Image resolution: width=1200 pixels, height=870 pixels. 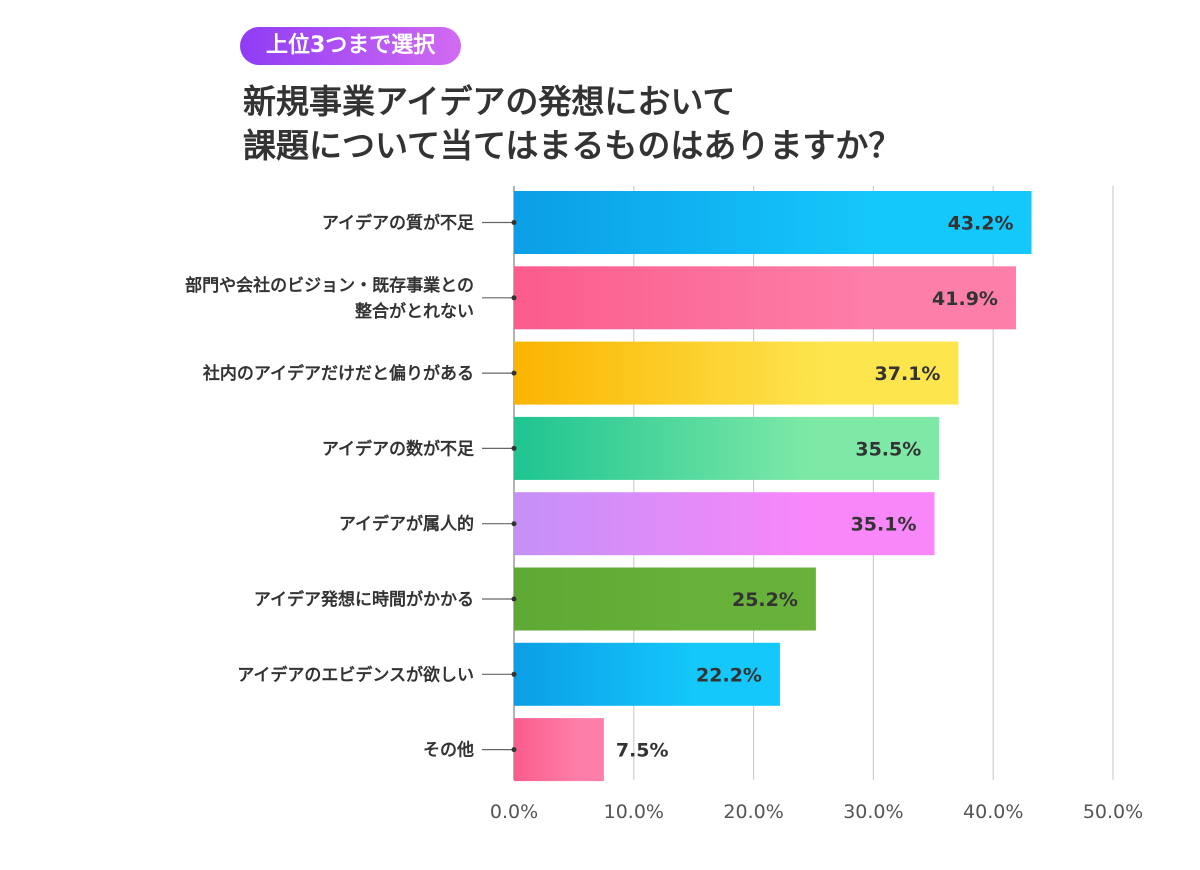 I want to click on bar-value-label: 7.5%, so click(x=642, y=751).